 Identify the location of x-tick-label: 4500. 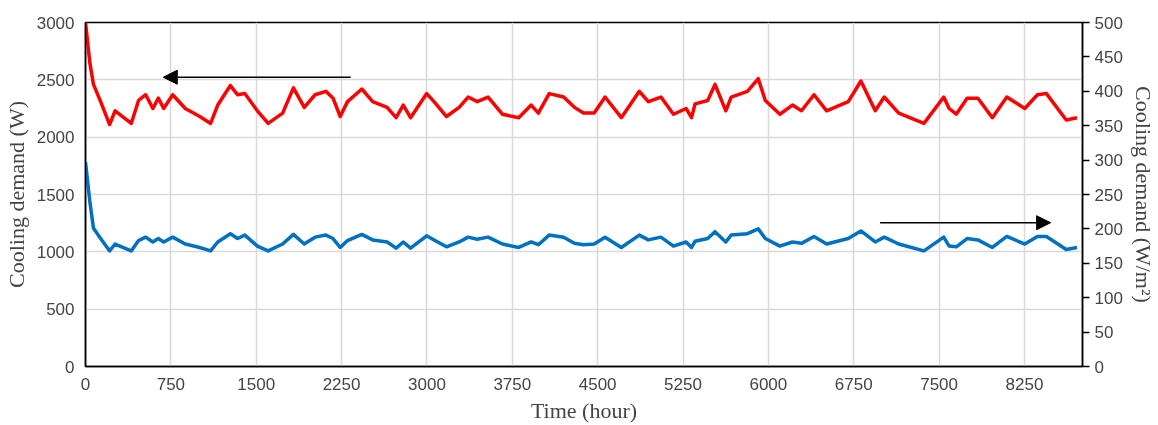
(597, 384).